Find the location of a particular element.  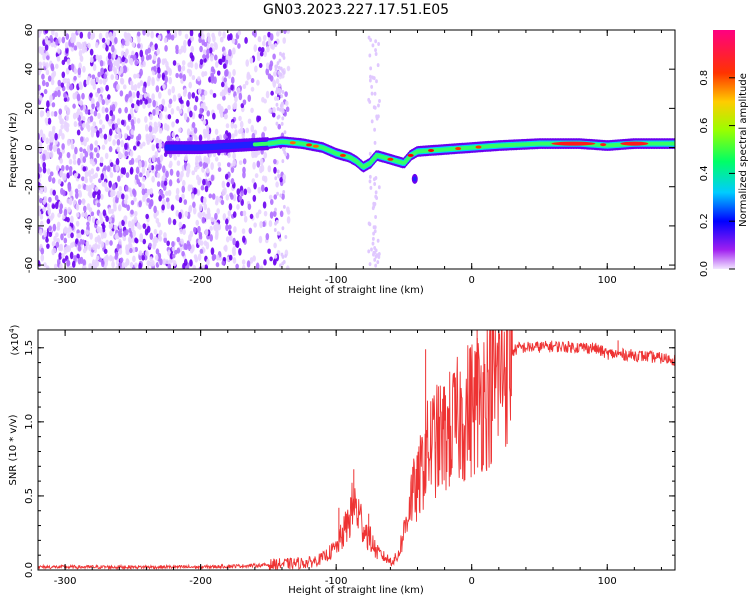

y-tick-label: 0.0 is located at coordinates (29, 570).